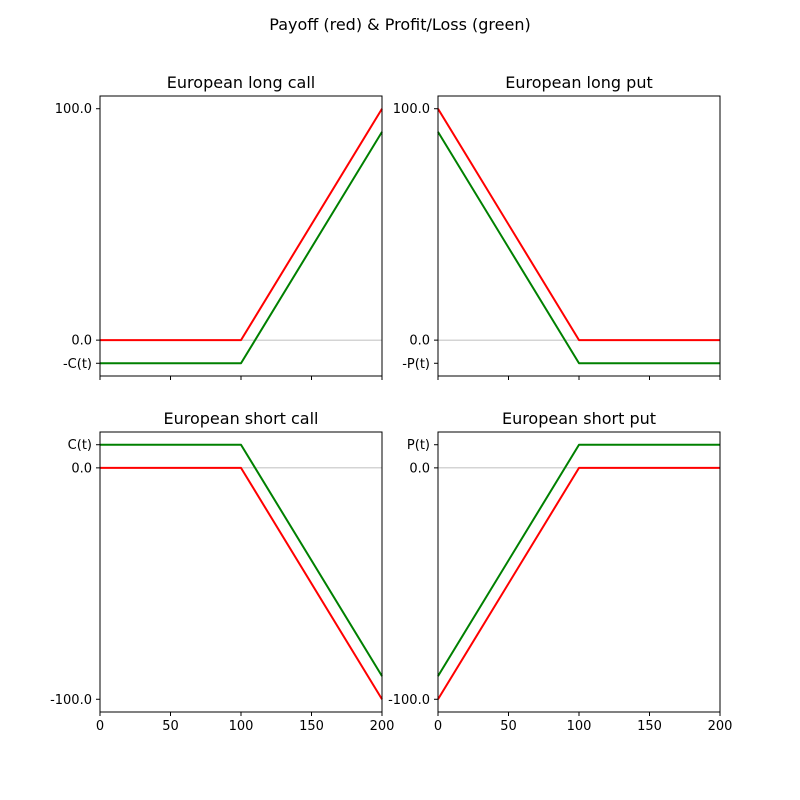 This screenshot has width=800, height=800. What do you see at coordinates (80, 445) in the screenshot?
I see `y-tick-label: C(t)` at bounding box center [80, 445].